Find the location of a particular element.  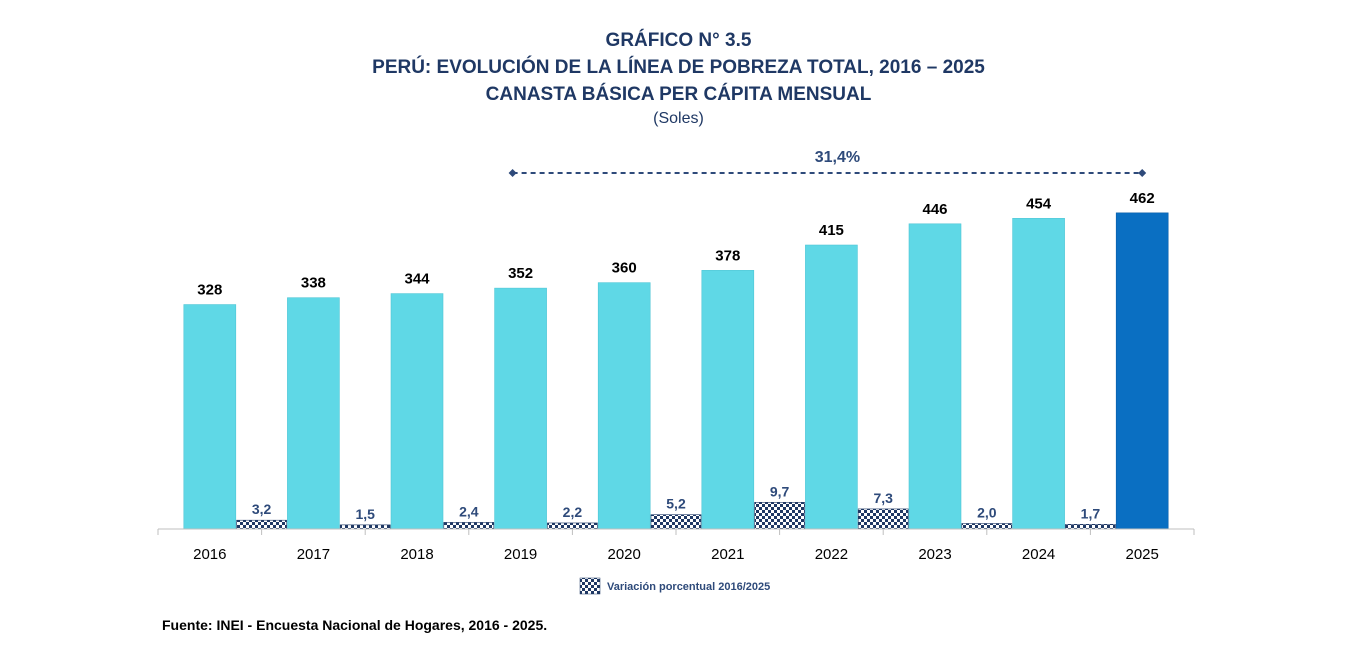

bar-2023 is located at coordinates (935, 376).